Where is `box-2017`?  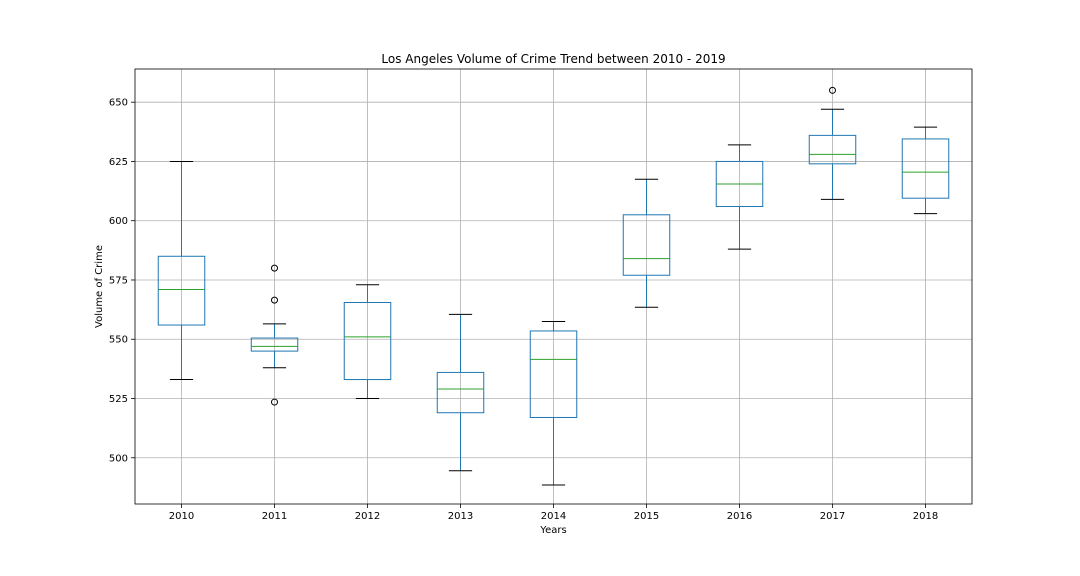 box-2017 is located at coordinates (832, 143).